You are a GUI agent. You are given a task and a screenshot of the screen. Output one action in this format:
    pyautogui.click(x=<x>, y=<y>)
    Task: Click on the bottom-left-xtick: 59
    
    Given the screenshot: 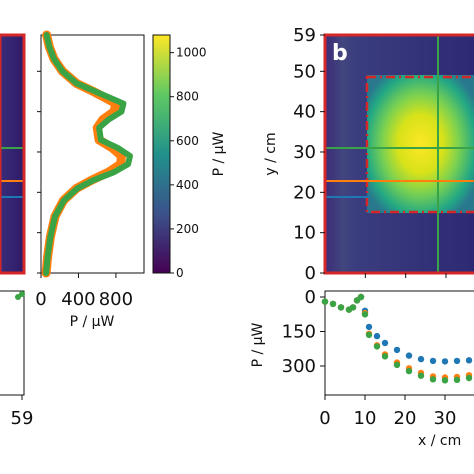 What is the action you would take?
    pyautogui.click(x=22, y=418)
    